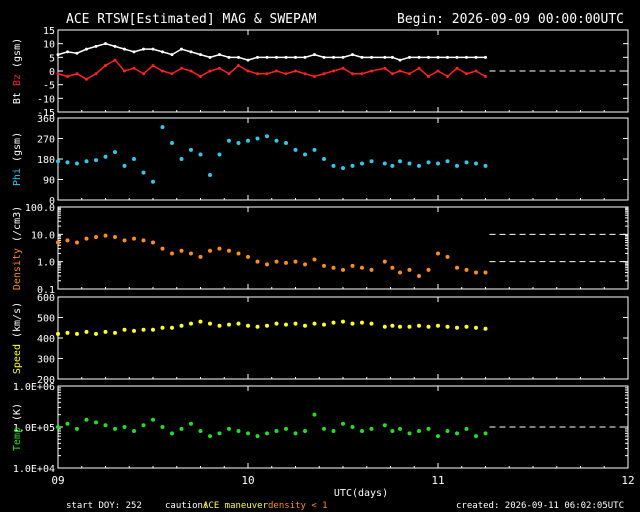 This screenshot has height=512, width=640. Describe the element at coordinates (46, 380) in the screenshot. I see `y-tick-label: 200` at that location.